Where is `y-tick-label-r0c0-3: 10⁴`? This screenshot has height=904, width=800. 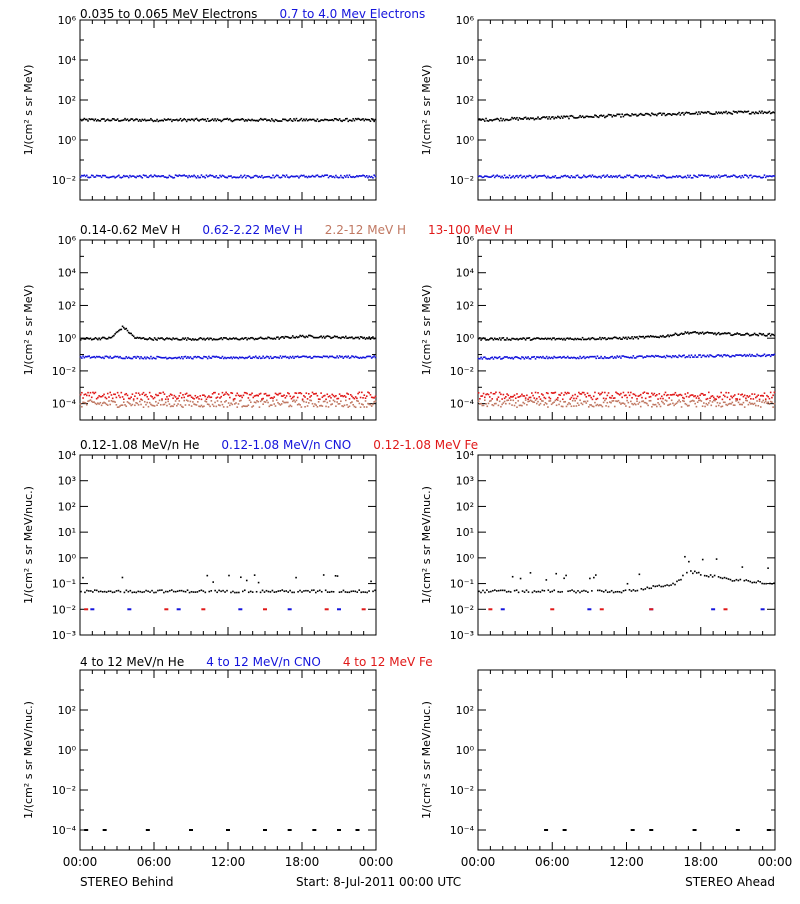
y-tick-label-r0c0-3: 10⁴ is located at coordinates (67, 60).